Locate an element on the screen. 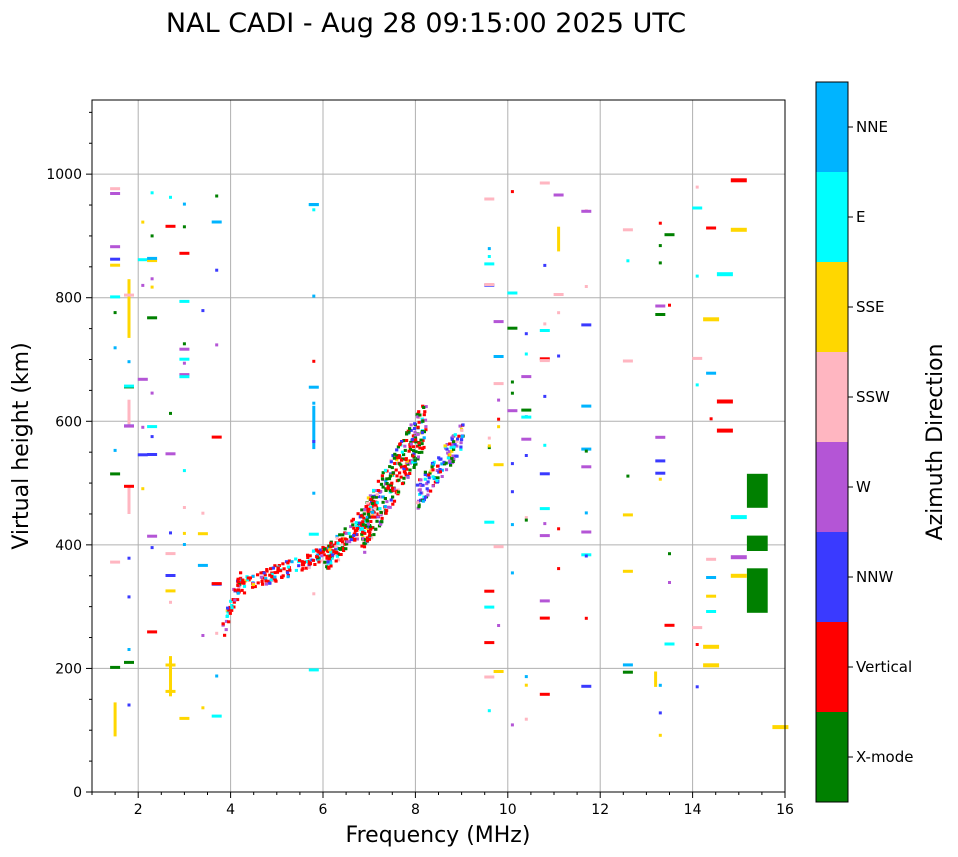  colorbar-tick-label: E is located at coordinates (860, 217).